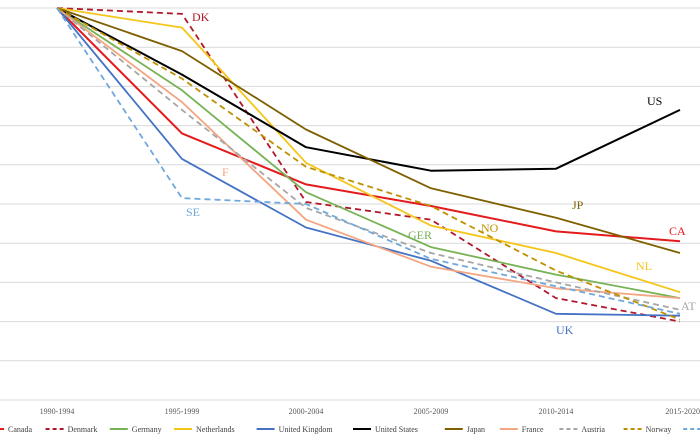  What do you see at coordinates (306, 411) in the screenshot?
I see `x-tick-label: 2000-2004` at bounding box center [306, 411].